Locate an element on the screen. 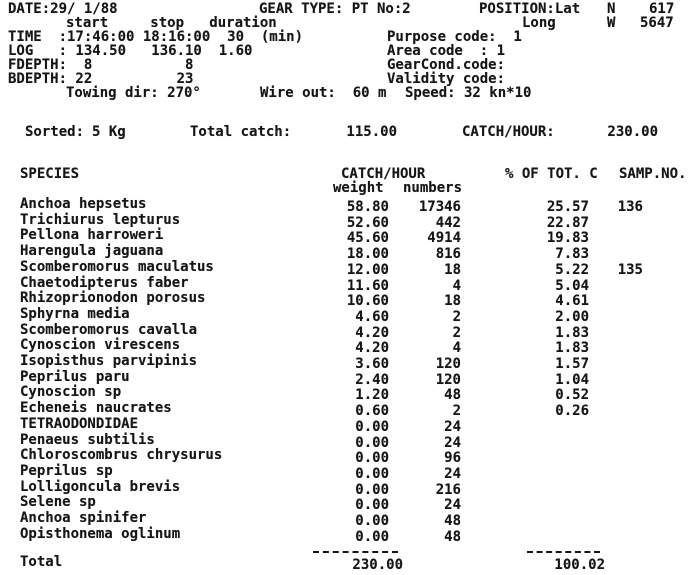  weight-cell: 58.80 is located at coordinates (367, 207).